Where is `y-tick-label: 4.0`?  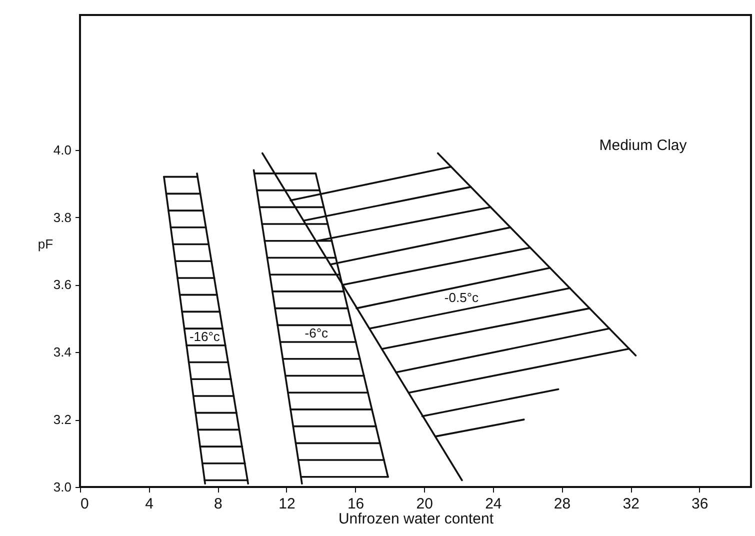
y-tick-label: 4.0 is located at coordinates (62, 150).